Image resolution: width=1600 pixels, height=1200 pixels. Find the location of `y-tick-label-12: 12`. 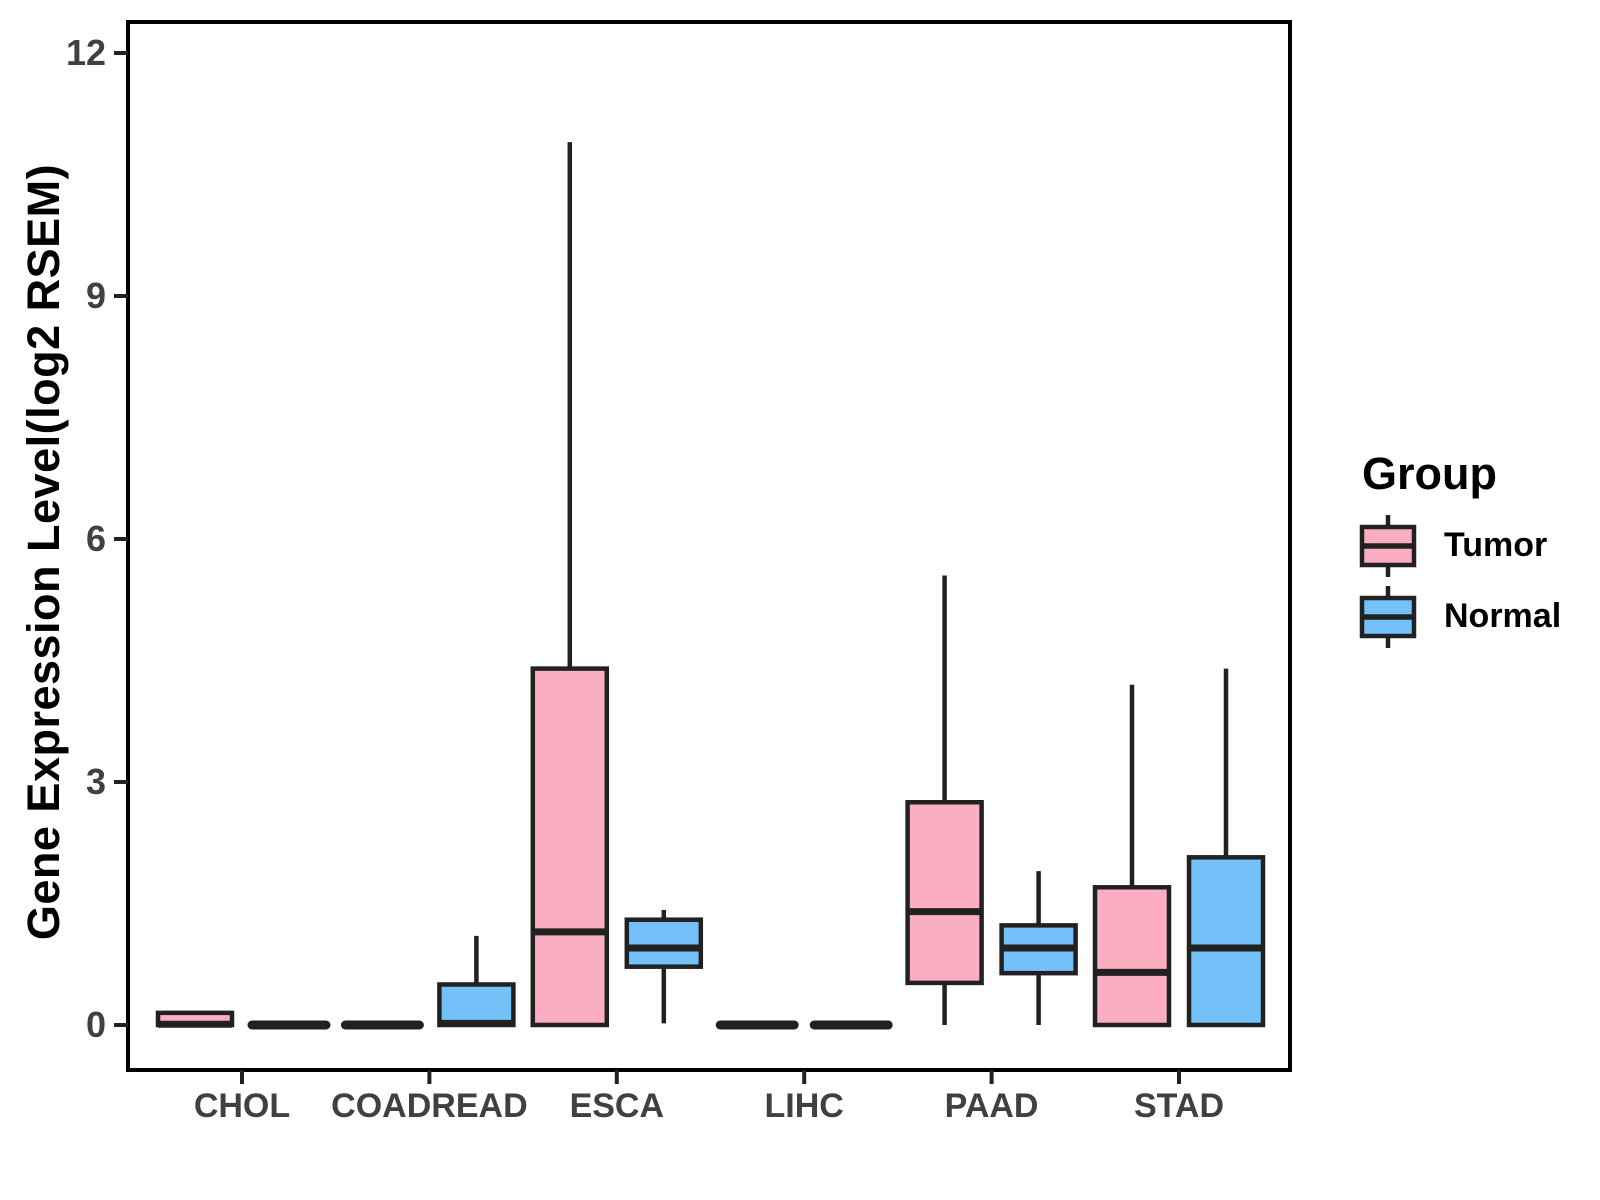

y-tick-label-12: 12 is located at coordinates (86, 52).